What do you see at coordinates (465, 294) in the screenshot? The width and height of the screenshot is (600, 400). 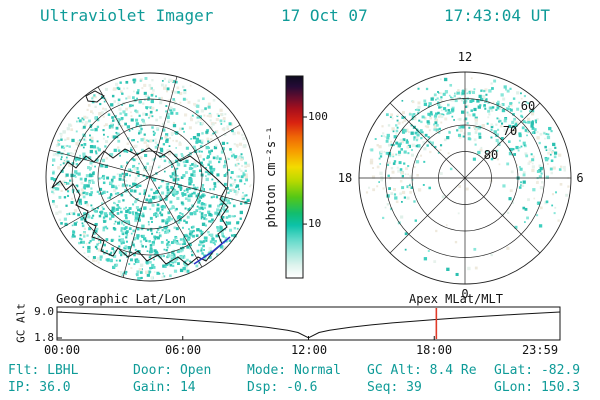 I see `mlt-label-0: 0` at bounding box center [465, 294].